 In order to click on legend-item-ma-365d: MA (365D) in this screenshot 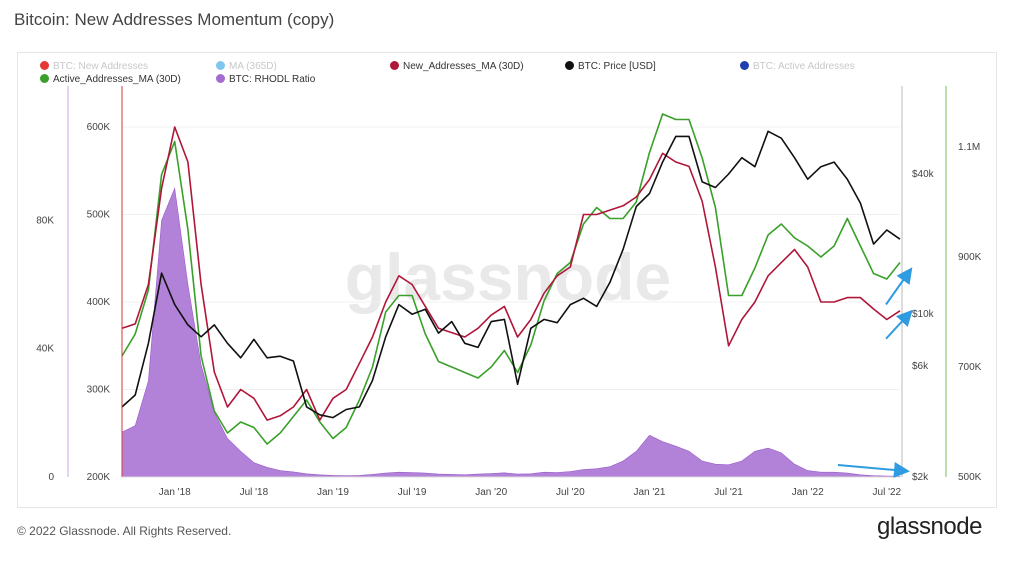, I will do `click(246, 66)`.